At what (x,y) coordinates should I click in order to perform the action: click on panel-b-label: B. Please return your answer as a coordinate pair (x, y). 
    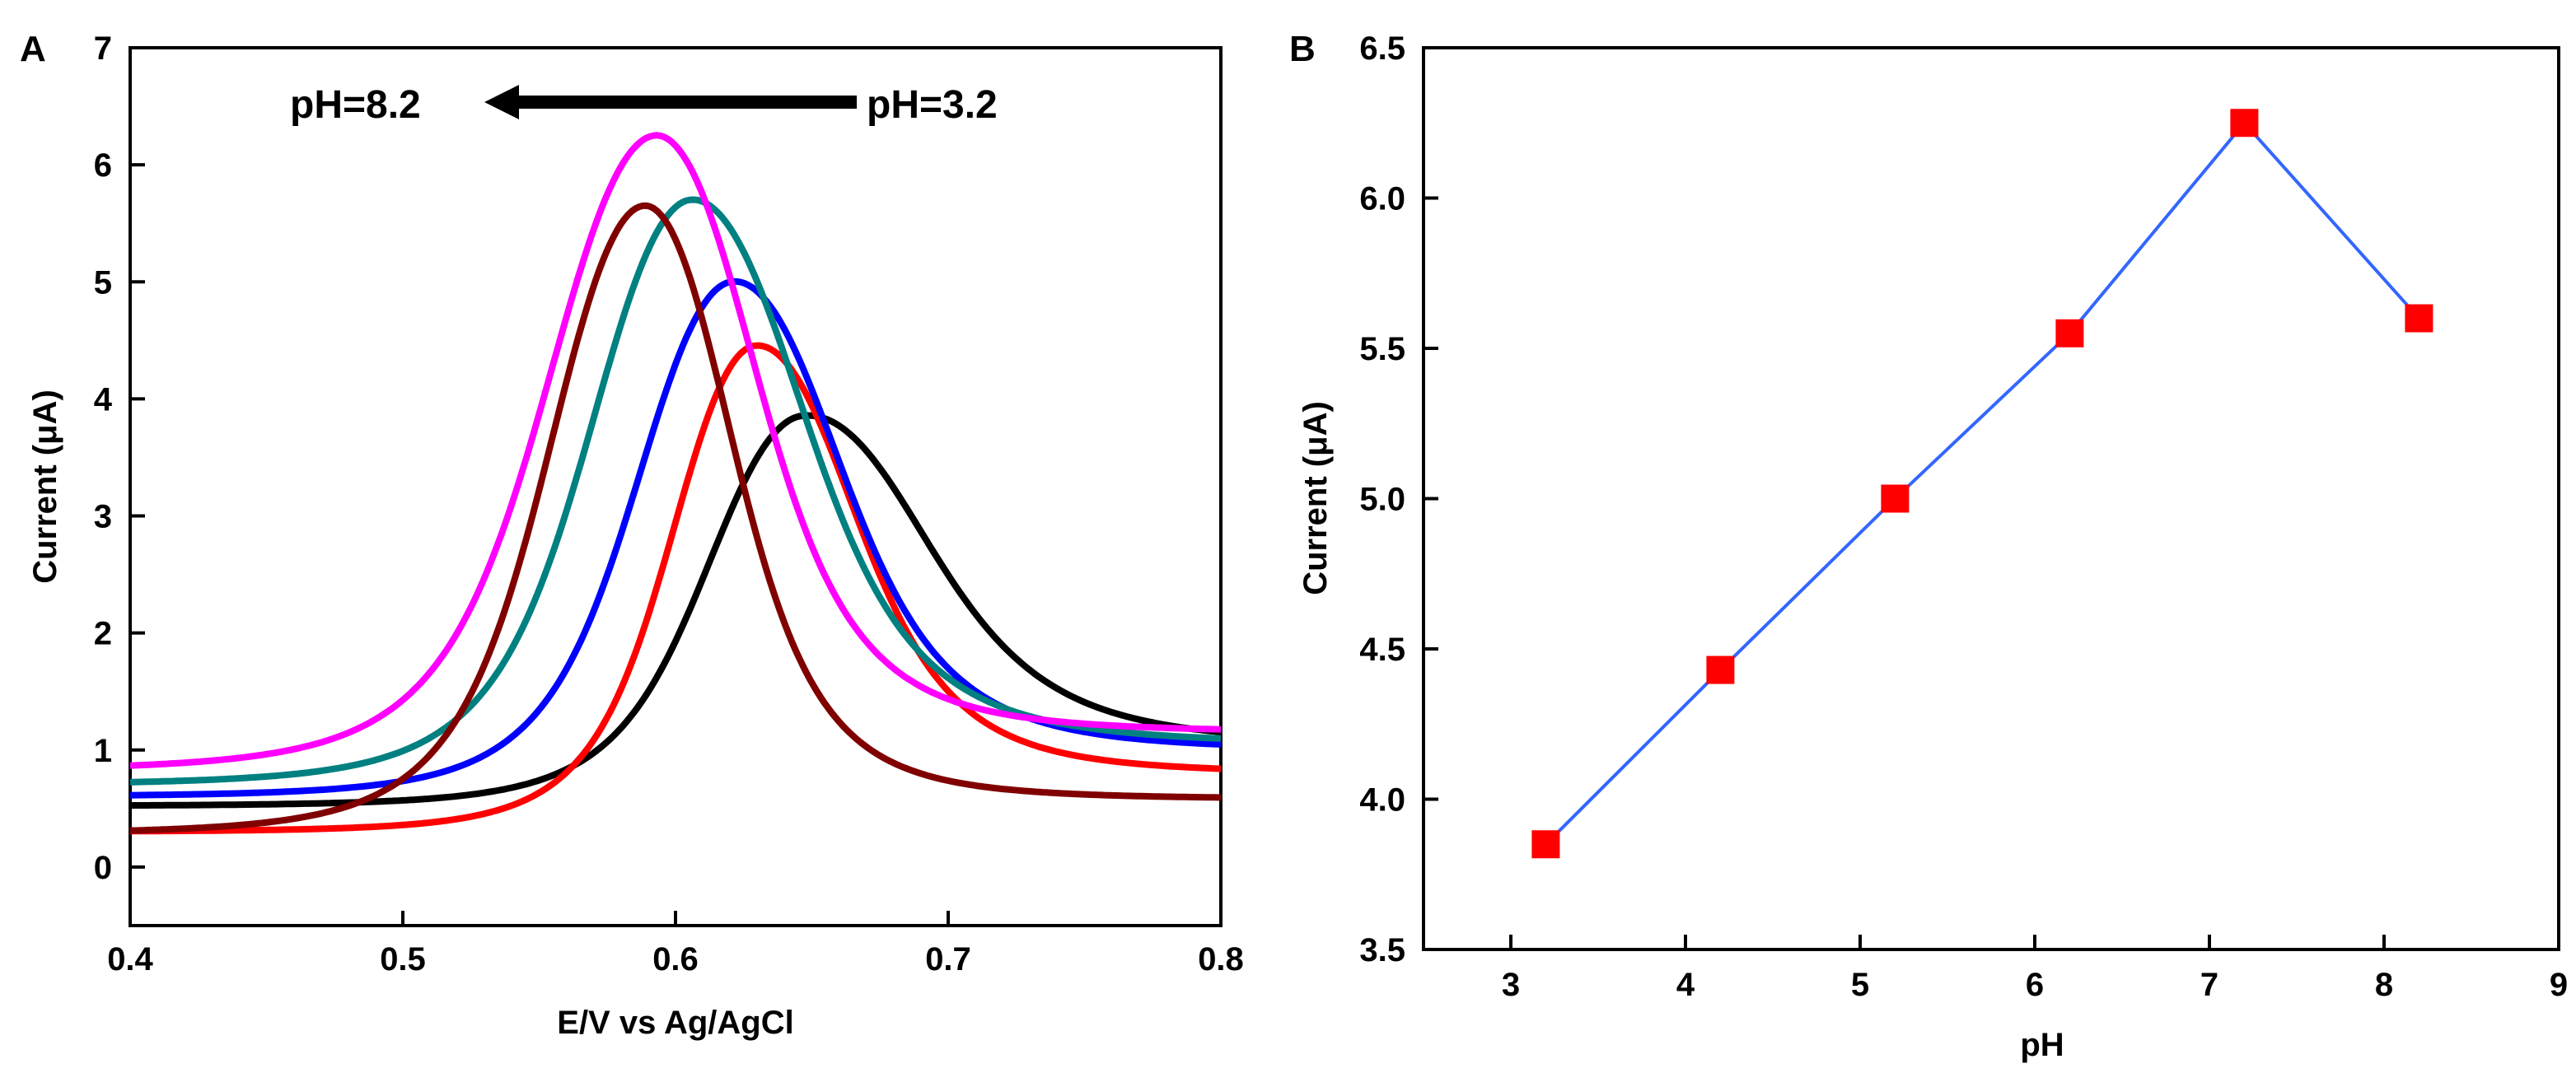
    Looking at the image, I should click on (1302, 49).